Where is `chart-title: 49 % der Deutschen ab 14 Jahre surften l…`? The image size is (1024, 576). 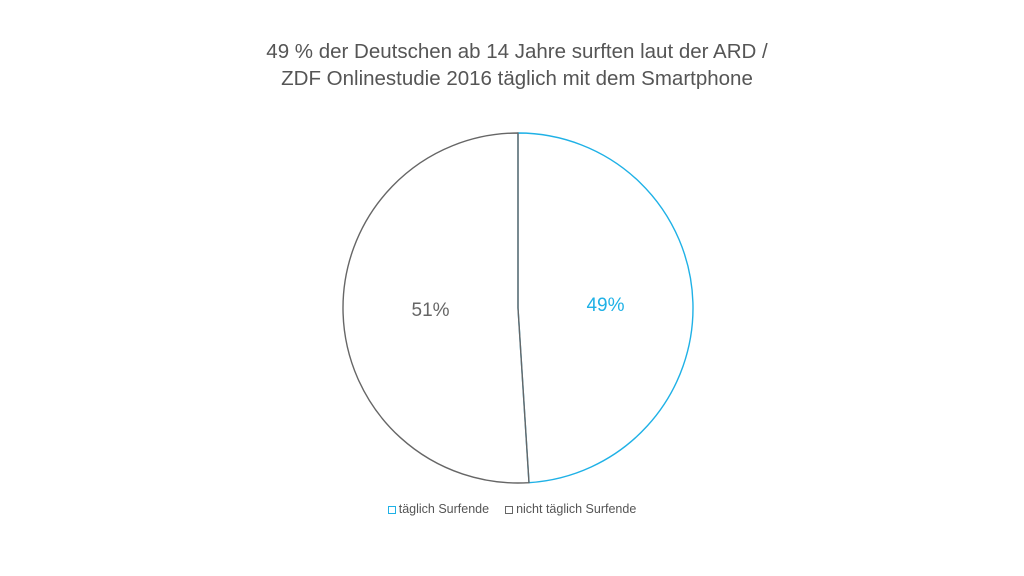
chart-title: 49 % der Deutschen ab 14 Jahre surften l… is located at coordinates (517, 65).